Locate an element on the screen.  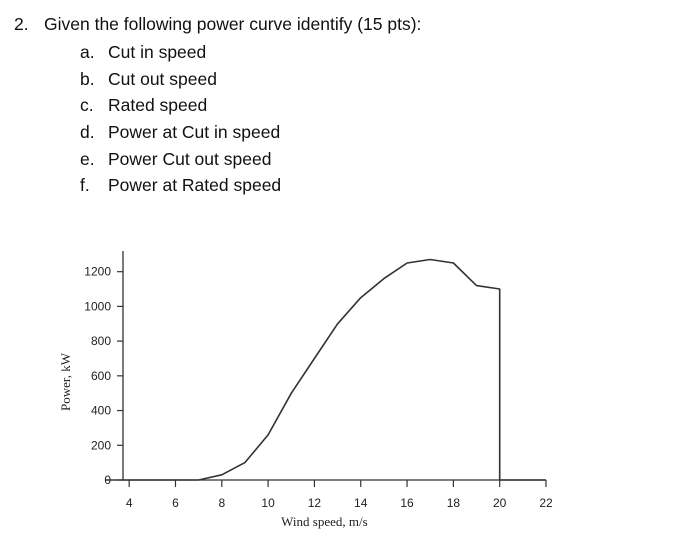
x-tick-label: 20 is located at coordinates (500, 503).